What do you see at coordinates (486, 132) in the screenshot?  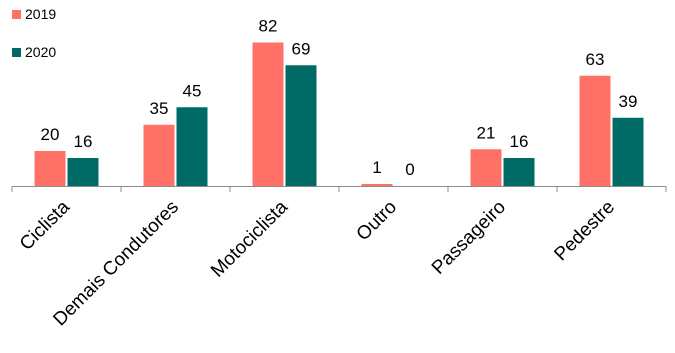 I see `data-label-2019-4: 21` at bounding box center [486, 132].